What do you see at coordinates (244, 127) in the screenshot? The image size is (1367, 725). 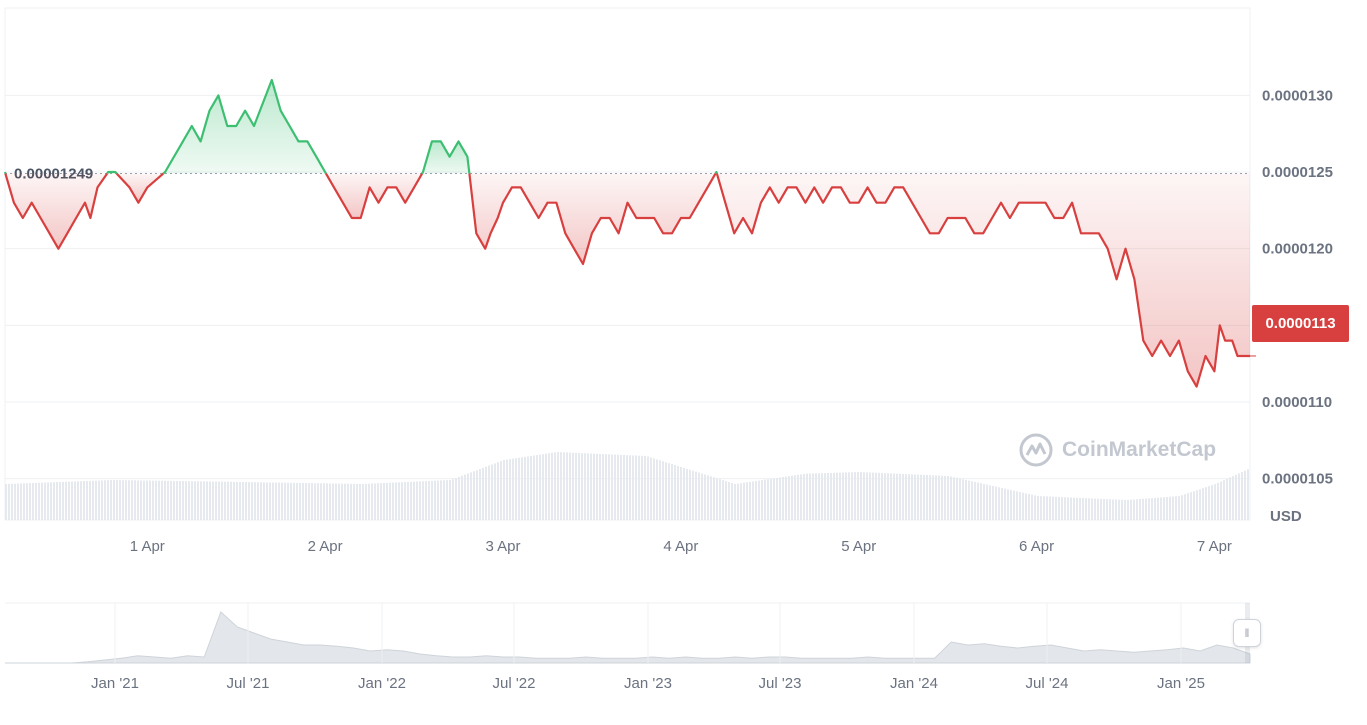 I see `price-area-up` at bounding box center [244, 127].